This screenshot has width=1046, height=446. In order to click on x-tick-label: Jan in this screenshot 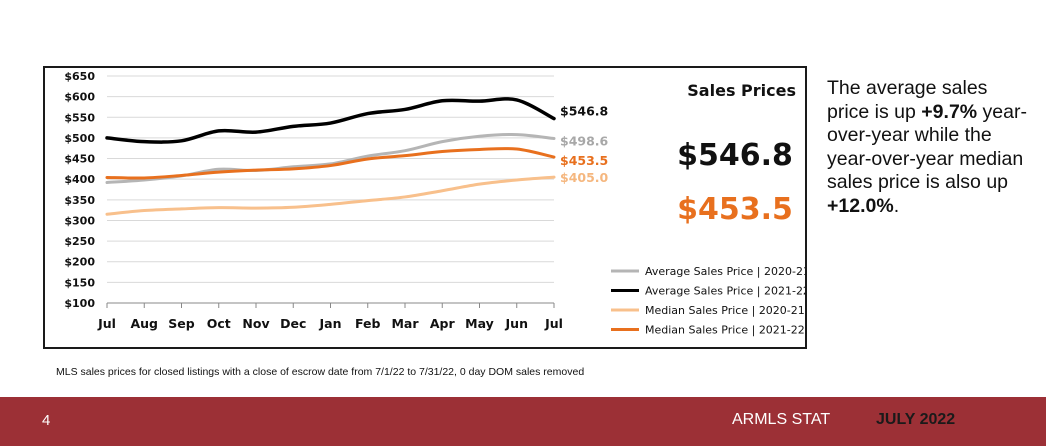, I will do `click(330, 323)`.